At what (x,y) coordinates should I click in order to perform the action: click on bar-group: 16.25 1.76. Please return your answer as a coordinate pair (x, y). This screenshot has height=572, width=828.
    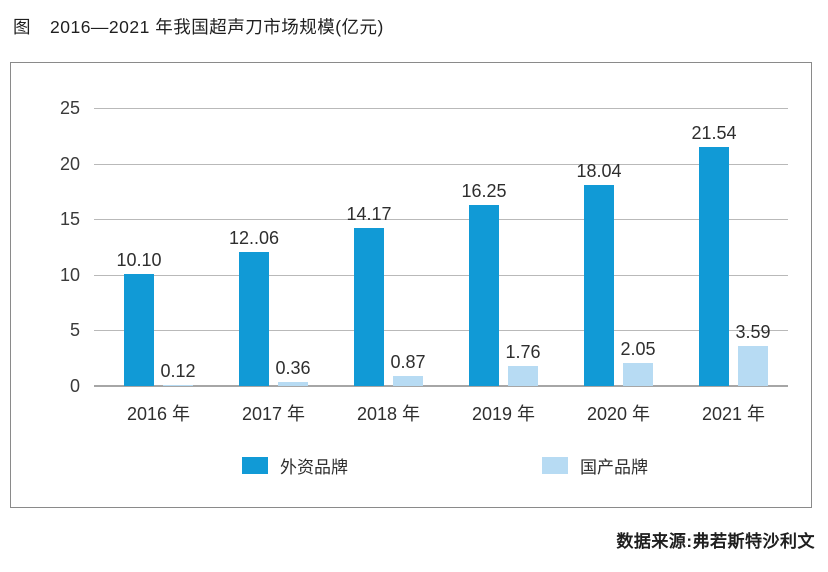
    Looking at the image, I should click on (501, 283).